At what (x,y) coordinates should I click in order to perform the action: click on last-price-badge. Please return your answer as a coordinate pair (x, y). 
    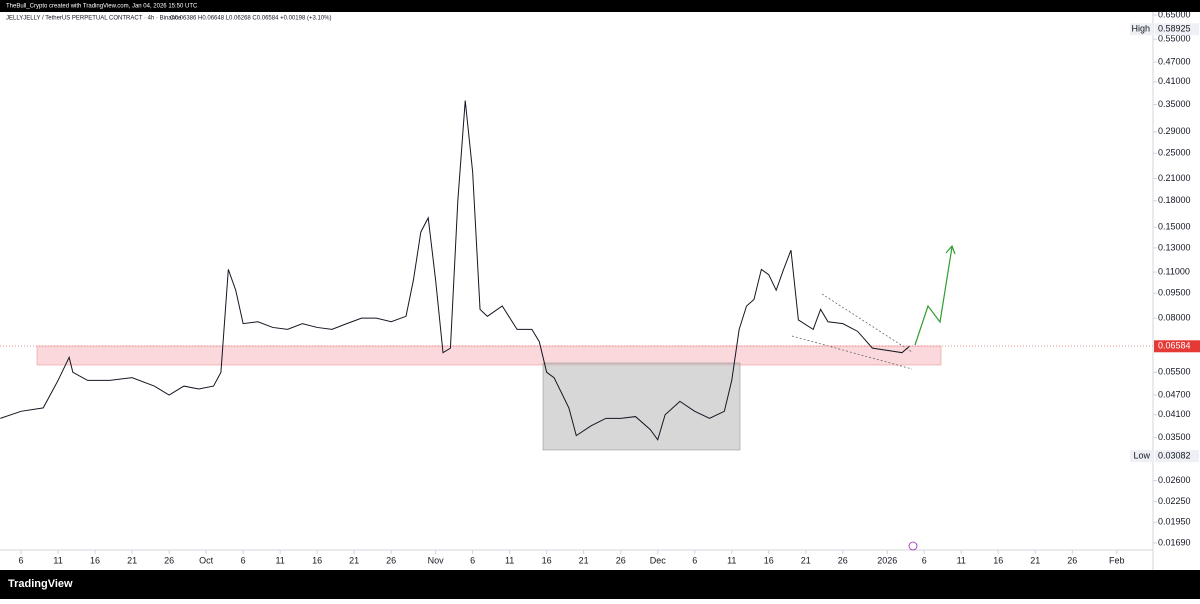
    Looking at the image, I should click on (1177, 346).